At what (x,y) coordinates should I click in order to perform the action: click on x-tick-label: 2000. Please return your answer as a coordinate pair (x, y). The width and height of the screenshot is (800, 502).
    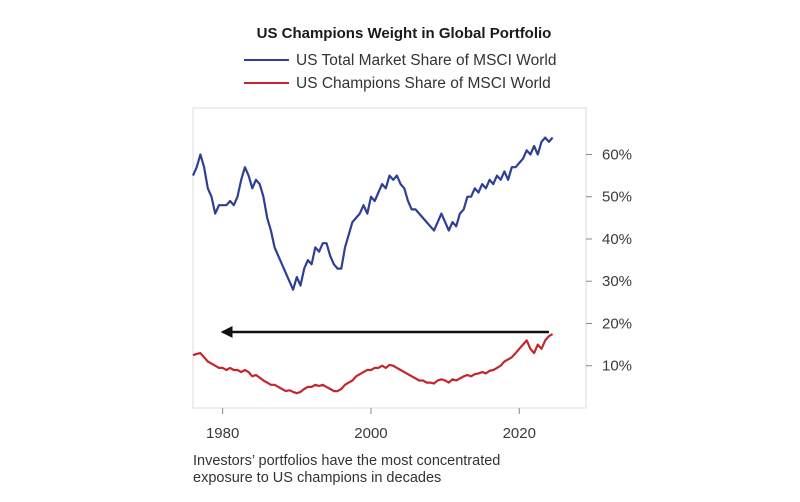
    Looking at the image, I should click on (370, 433).